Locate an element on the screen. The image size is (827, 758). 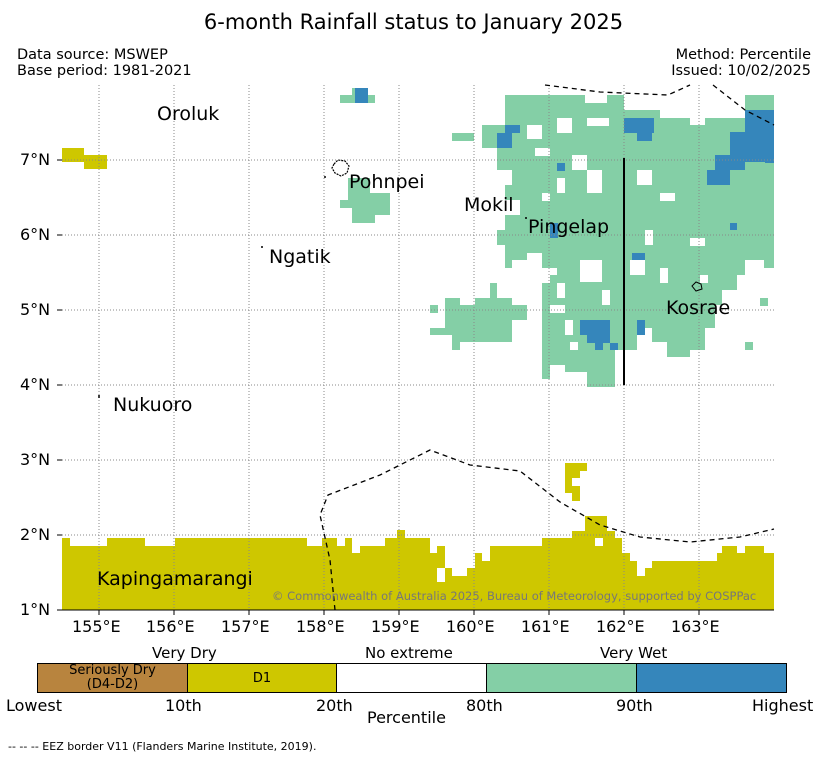
legend-seriously-dry-sublabel: (D4-D2) is located at coordinates (112, 684).